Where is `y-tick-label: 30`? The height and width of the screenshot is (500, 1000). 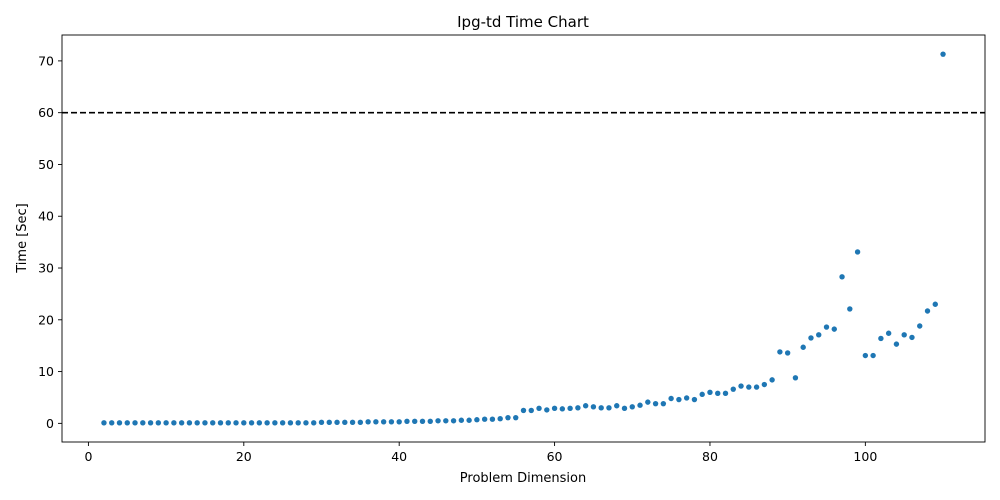
y-tick-label: 30 is located at coordinates (46, 268).